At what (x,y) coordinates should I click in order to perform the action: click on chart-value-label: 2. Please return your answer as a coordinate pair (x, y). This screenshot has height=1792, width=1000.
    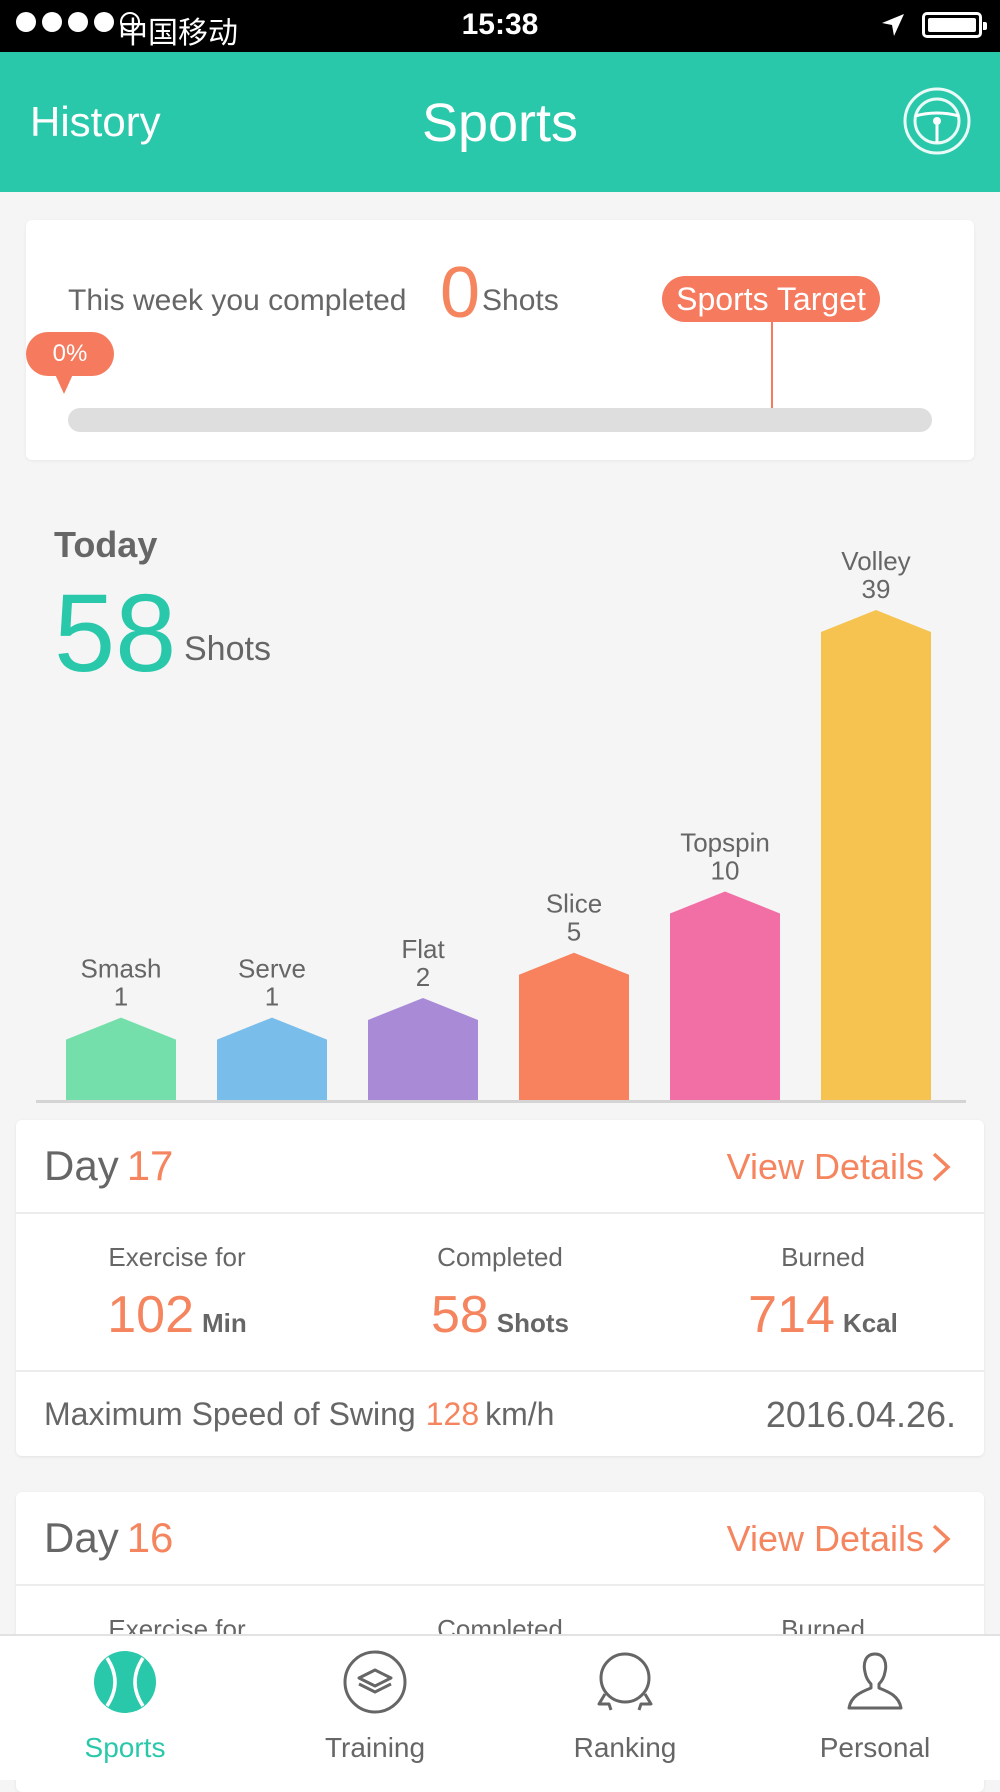
    Looking at the image, I should click on (423, 977).